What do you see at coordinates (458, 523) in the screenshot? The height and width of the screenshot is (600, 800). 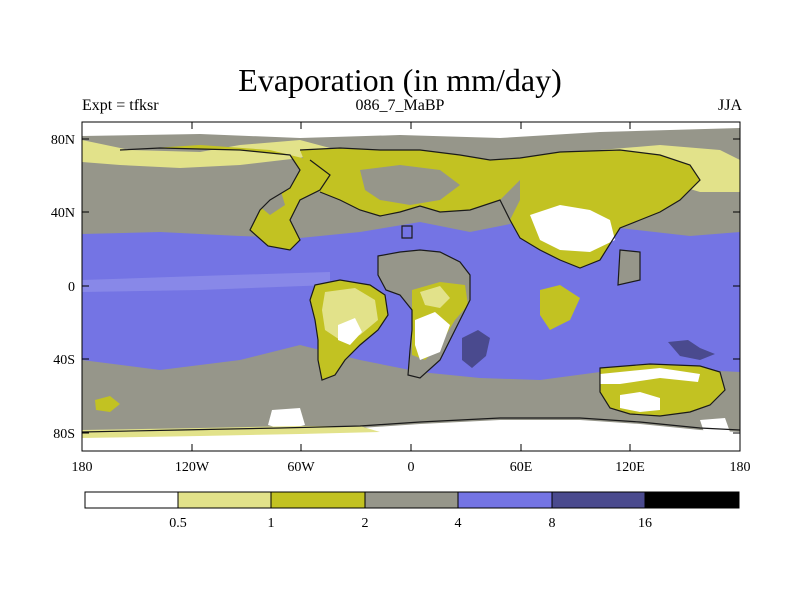 I see `colorbar-label-3: 4` at bounding box center [458, 523].